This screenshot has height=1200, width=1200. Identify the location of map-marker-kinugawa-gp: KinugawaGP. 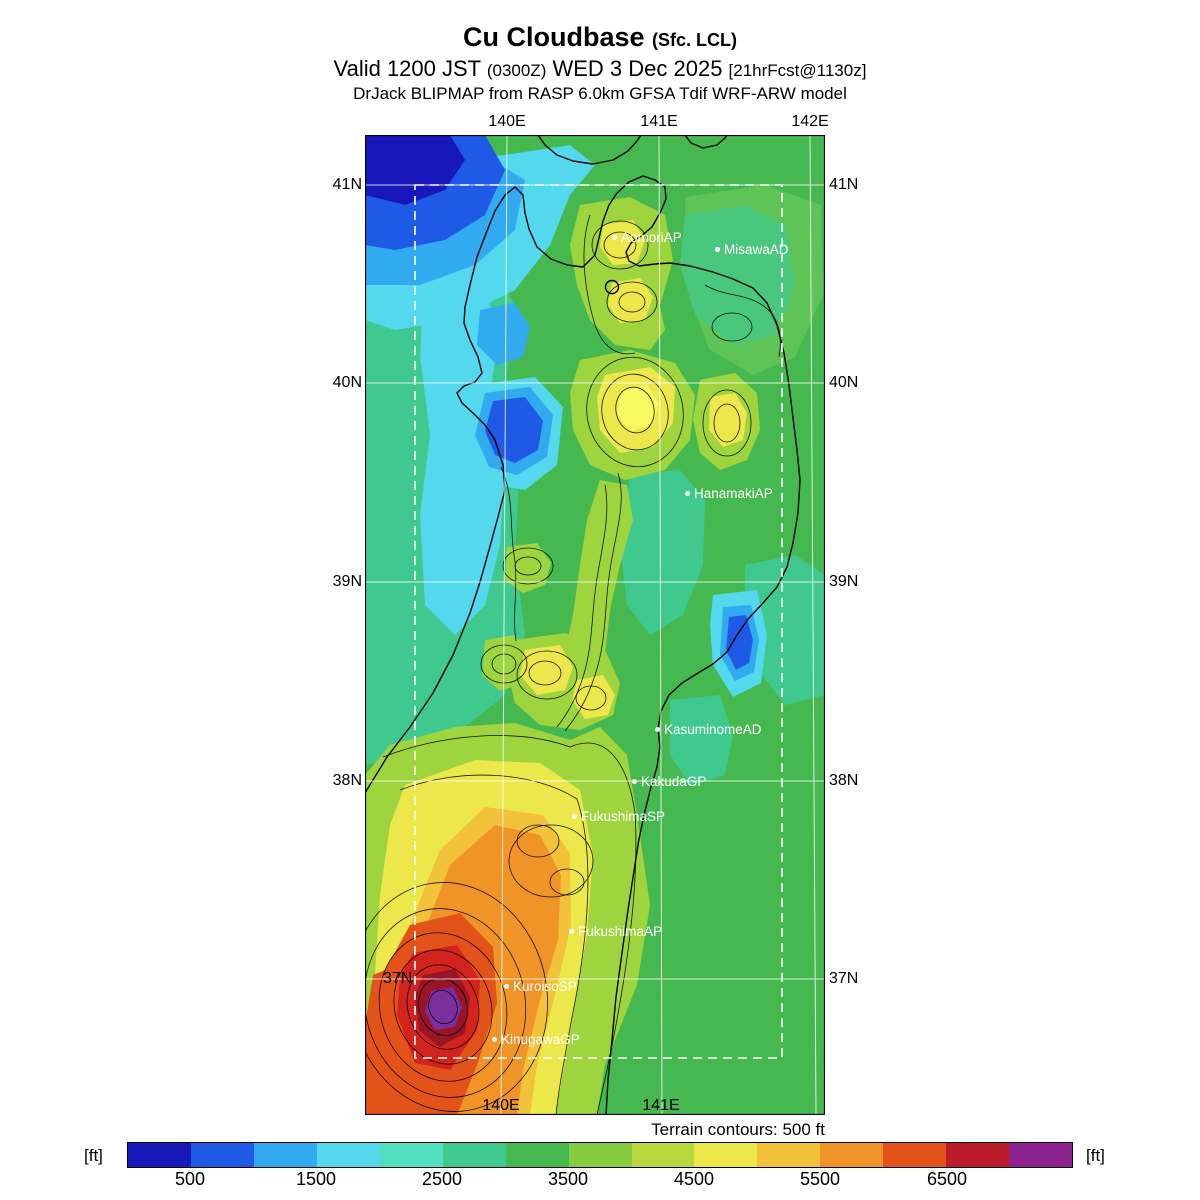
(536, 1039).